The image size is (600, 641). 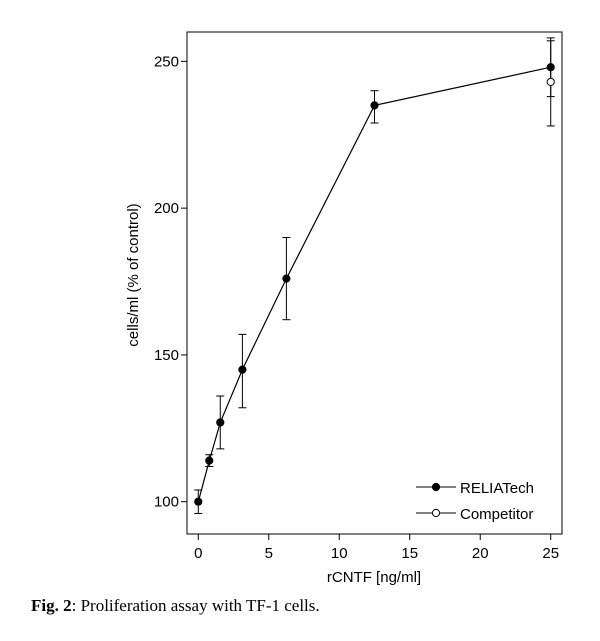 I want to click on y-tick-label: 150, so click(x=166, y=355).